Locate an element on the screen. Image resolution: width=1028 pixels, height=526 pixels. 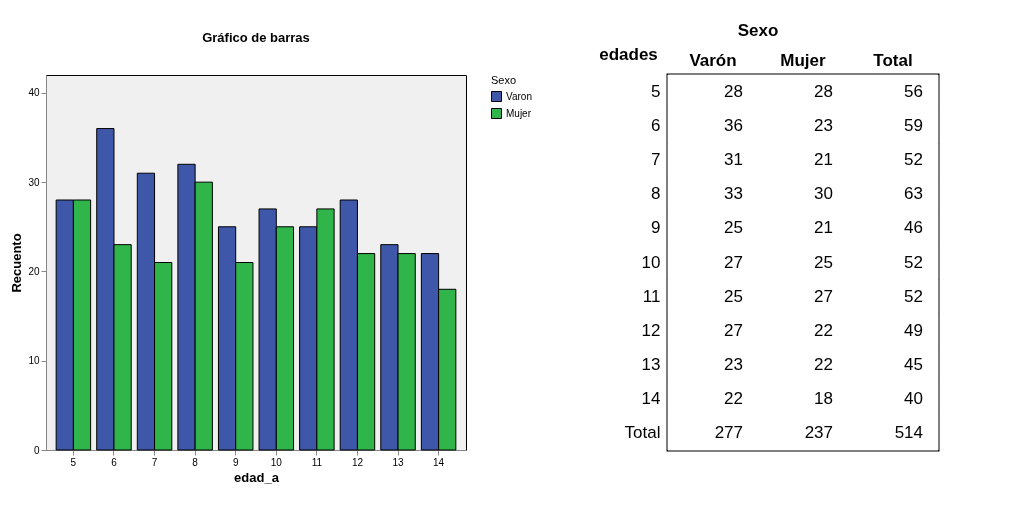
y-tick-label: 20 is located at coordinates (34, 271).